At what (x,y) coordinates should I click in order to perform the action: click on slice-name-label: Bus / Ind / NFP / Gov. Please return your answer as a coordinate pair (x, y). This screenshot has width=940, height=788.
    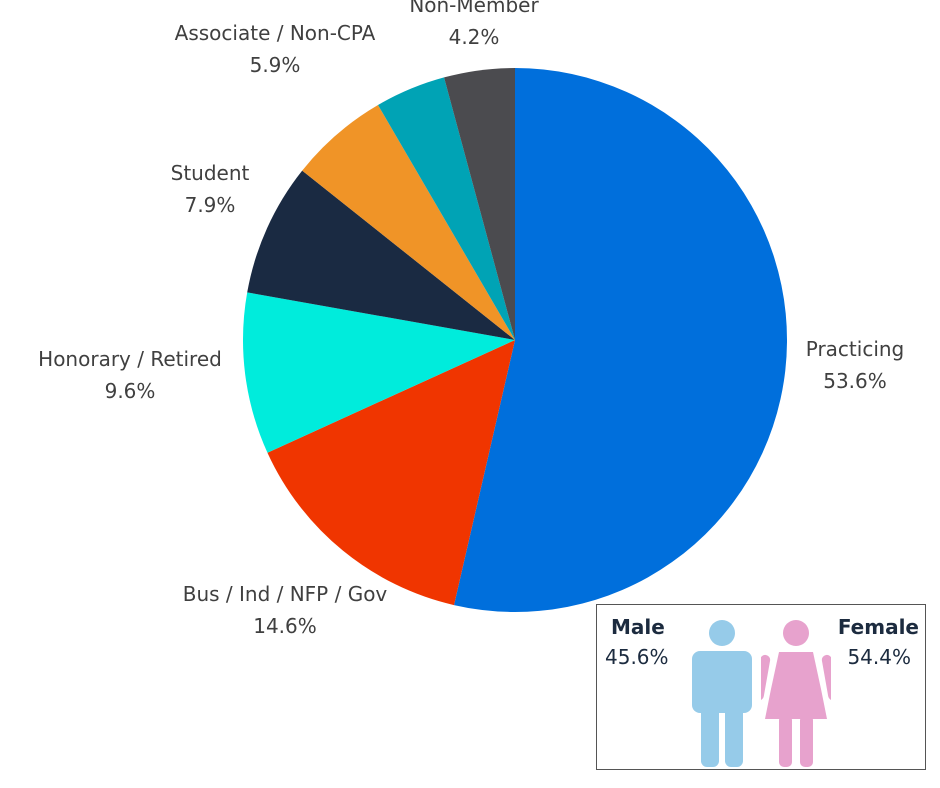
    Looking at the image, I should click on (285, 594).